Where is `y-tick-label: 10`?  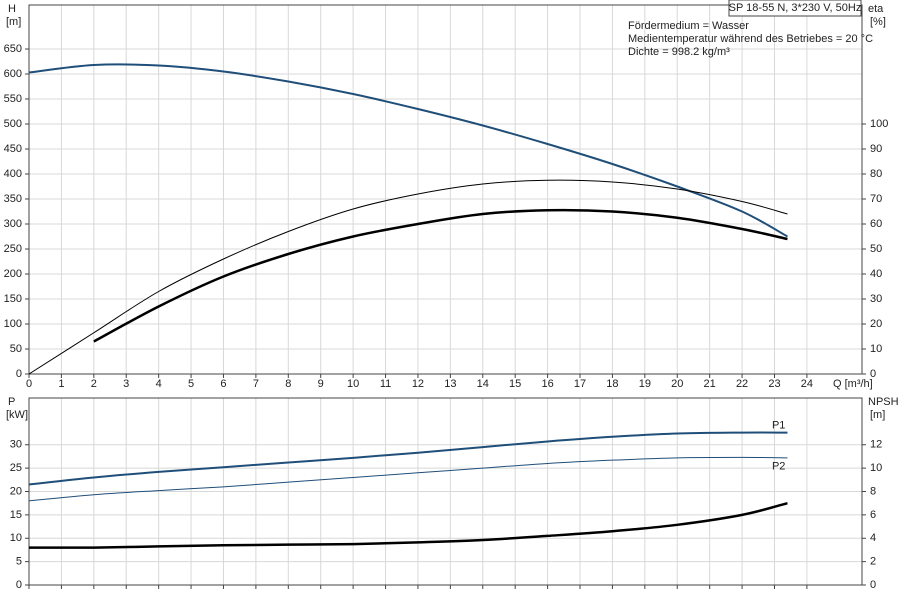 y-tick-label: 10 is located at coordinates (16, 538).